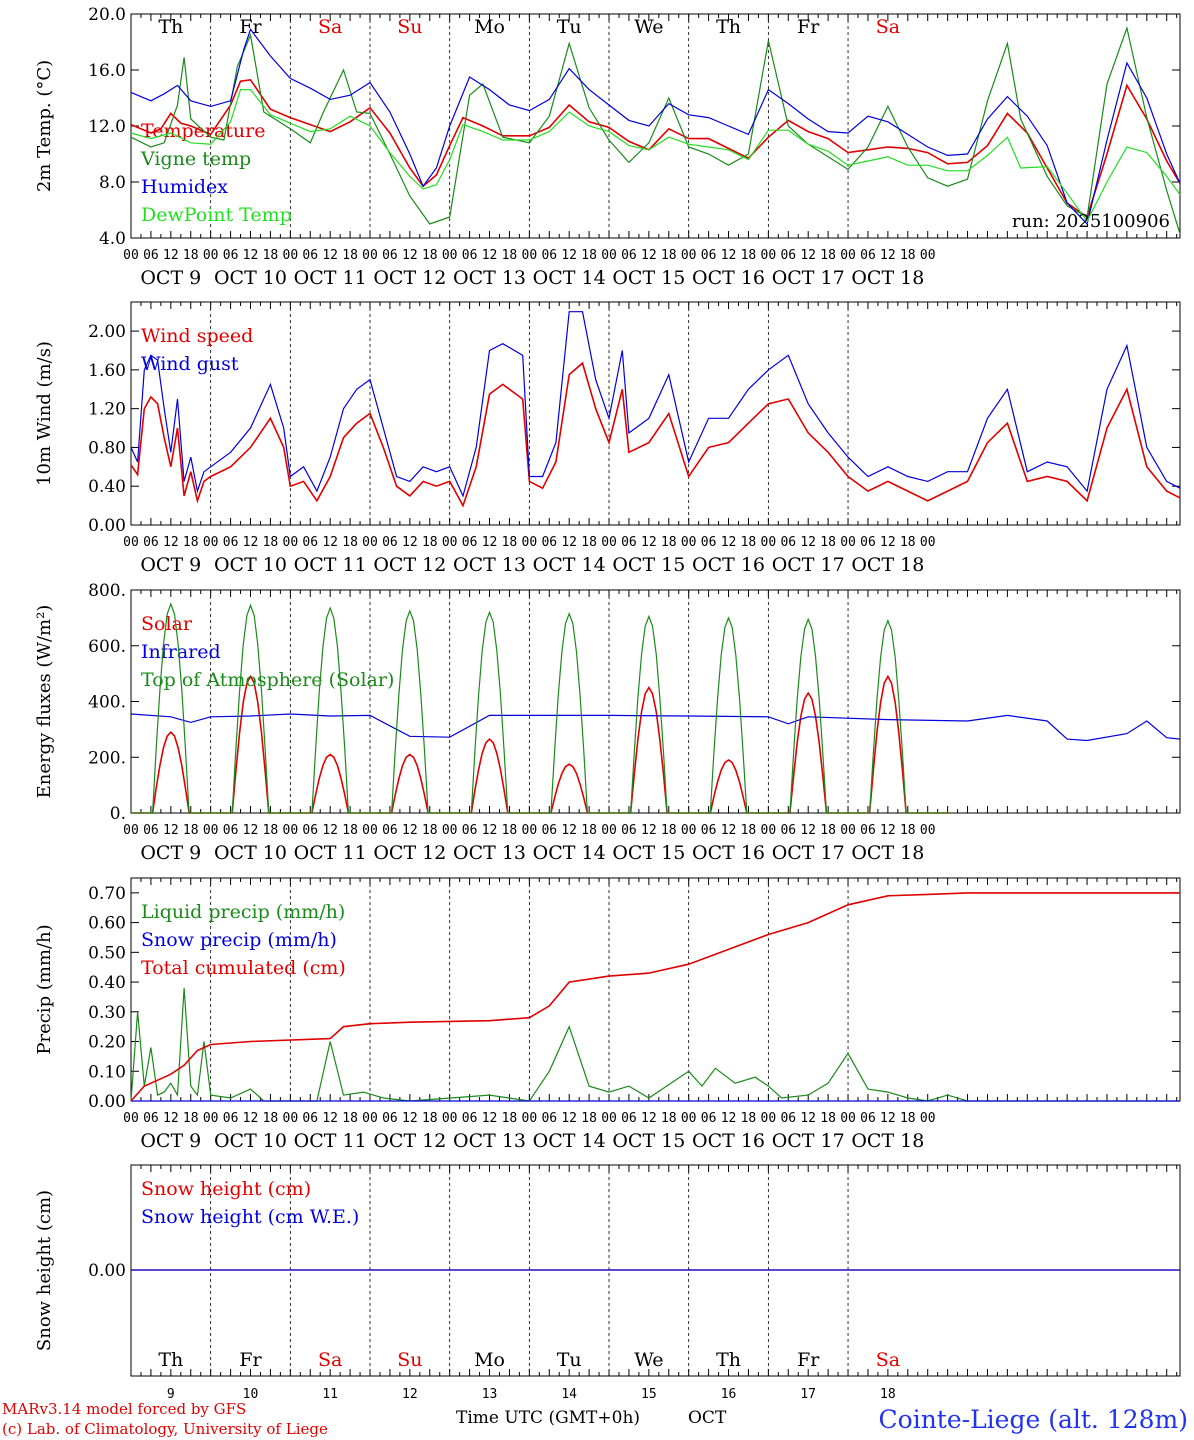 Image resolution: width=1194 pixels, height=1440 pixels. What do you see at coordinates (107, 703) in the screenshot?
I see `y-tick-label: 400.` at bounding box center [107, 703].